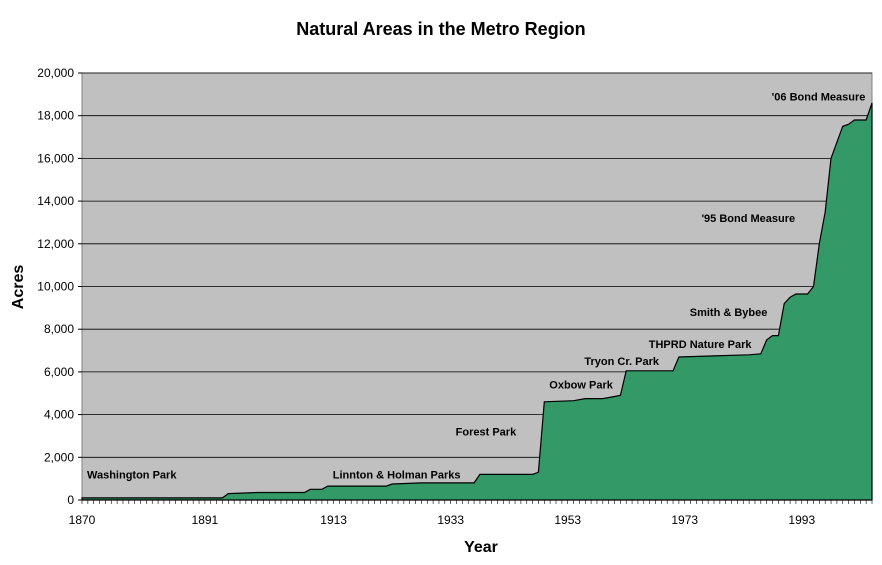  What do you see at coordinates (55, 287) in the screenshot?
I see `y-tick-label: 10,000` at bounding box center [55, 287].